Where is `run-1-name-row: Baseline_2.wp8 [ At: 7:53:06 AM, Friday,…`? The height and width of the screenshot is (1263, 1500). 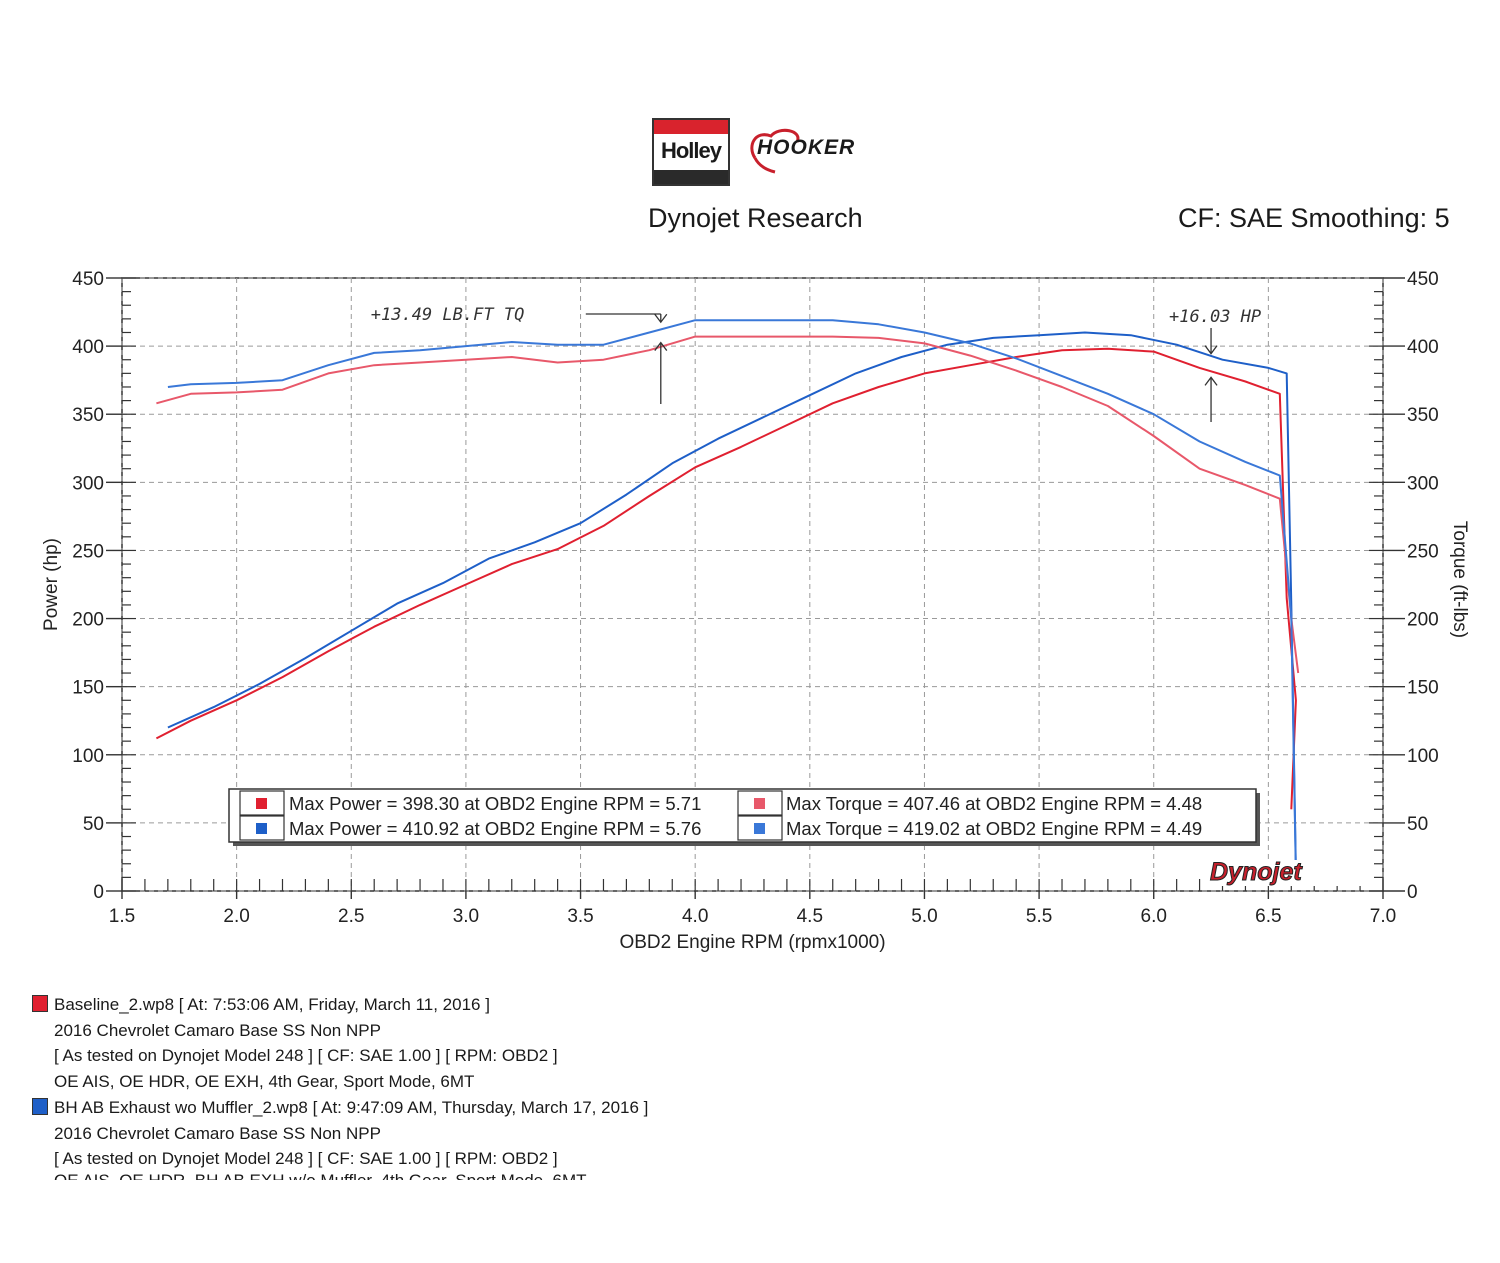 run-1-name-row: Baseline_2.wp8 [ At: 7:53:06 AM, Friday,… is located at coordinates (340, 1005).